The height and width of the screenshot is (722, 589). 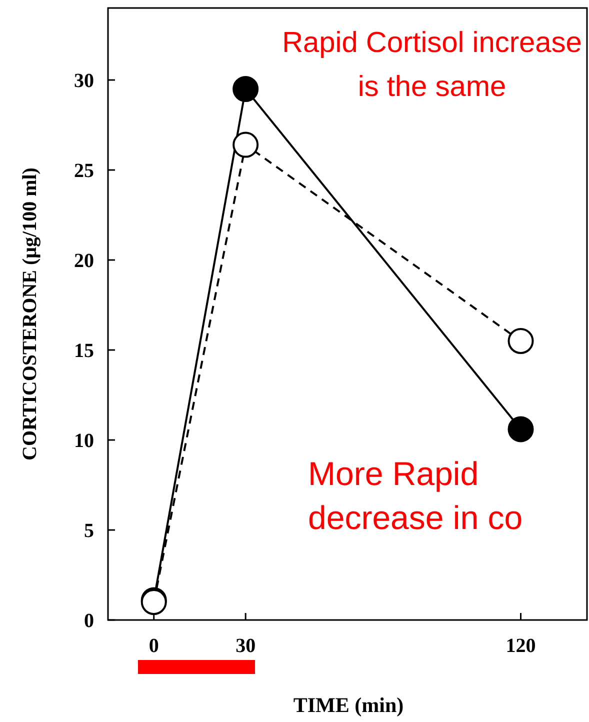 What do you see at coordinates (89, 621) in the screenshot?
I see `y-tick-label: 0` at bounding box center [89, 621].